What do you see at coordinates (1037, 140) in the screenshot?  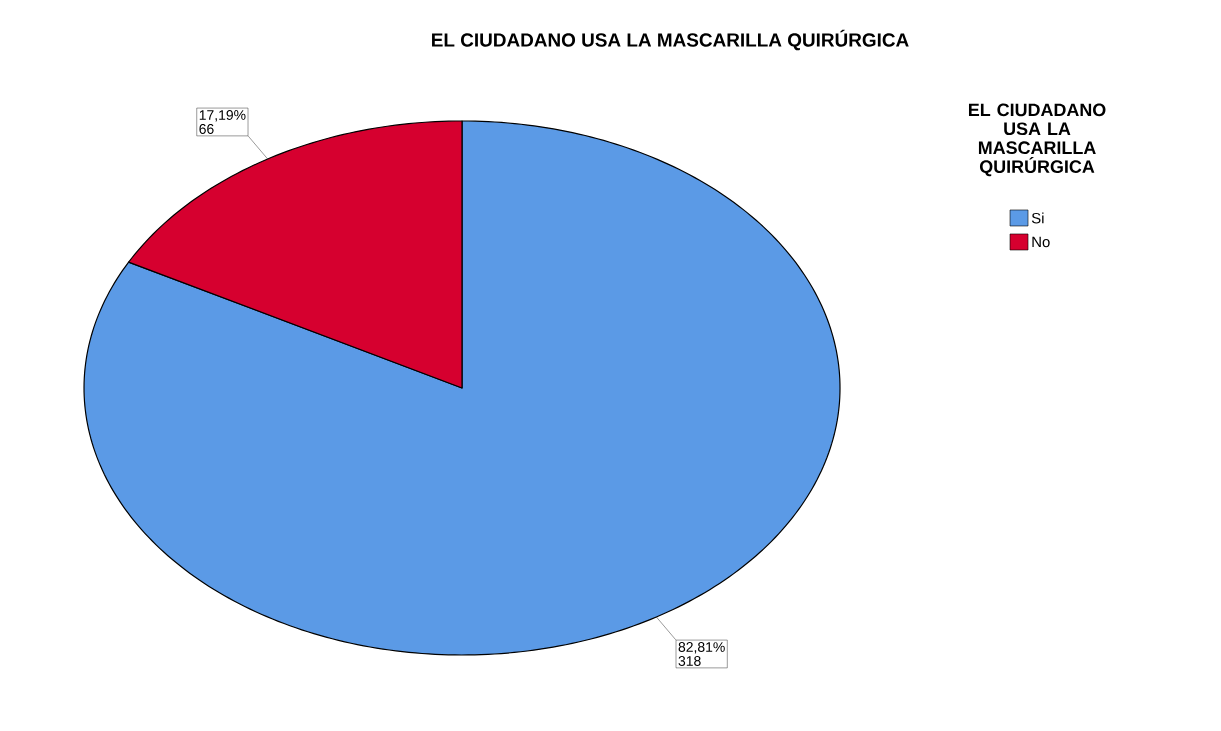 I see `legend-title: EL CIUDADANO USA LA MASCARILLA QUIRÚRGICA` at bounding box center [1037, 140].